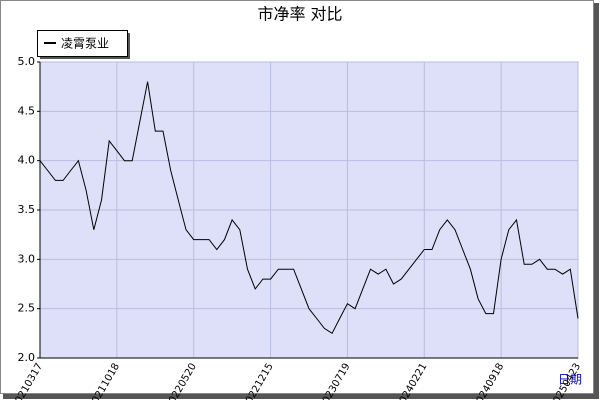  Describe the element at coordinates (299, 14) in the screenshot. I see `chart-title: 市净率 对比` at that location.